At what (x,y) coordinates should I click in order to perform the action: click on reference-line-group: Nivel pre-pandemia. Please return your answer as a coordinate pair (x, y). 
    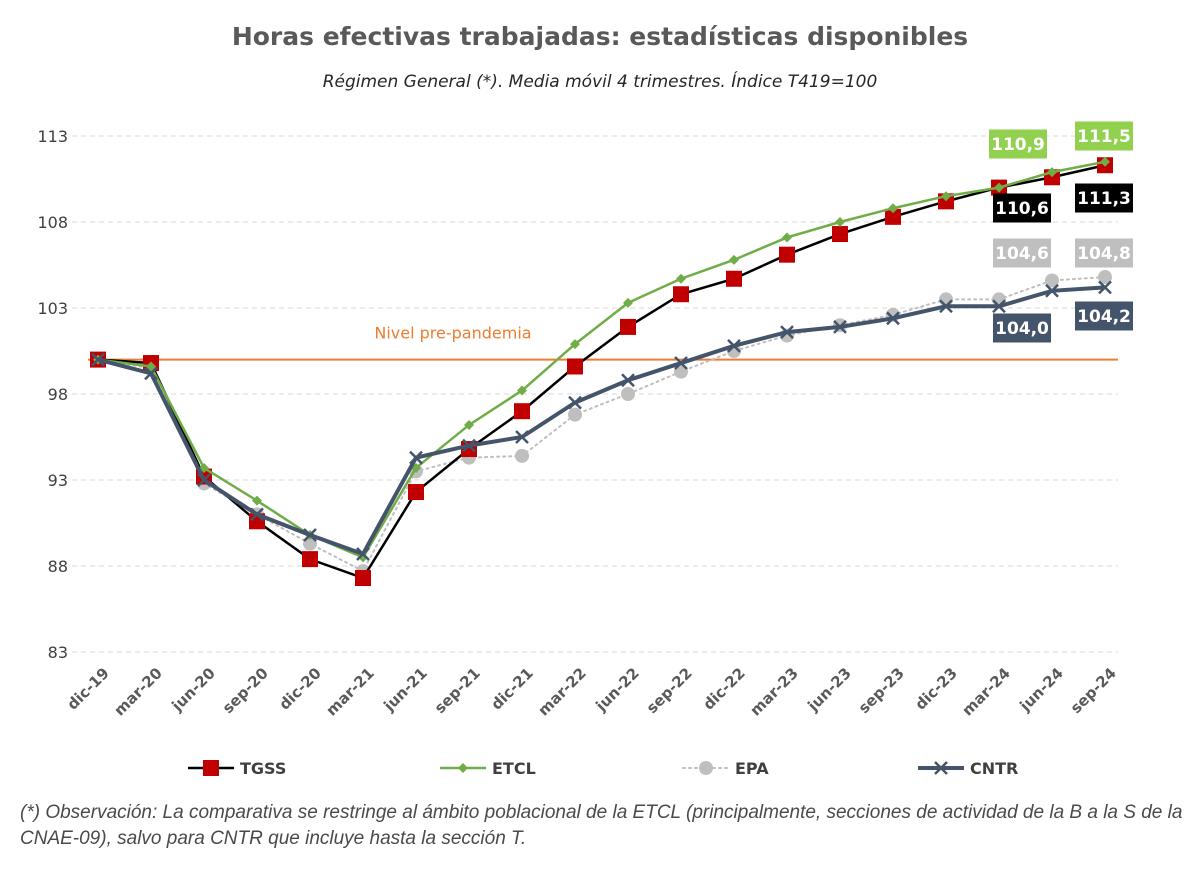
    Looking at the image, I should click on (603, 342).